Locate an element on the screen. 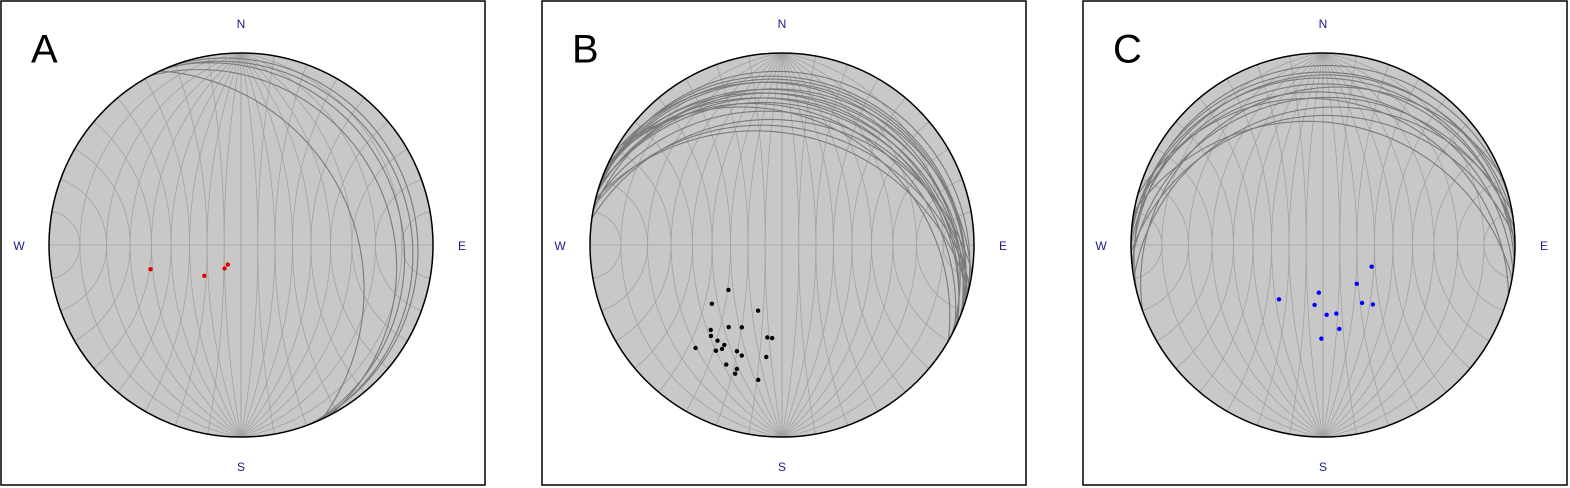 This screenshot has width=1570, height=488. panel-label: A is located at coordinates (44, 50).